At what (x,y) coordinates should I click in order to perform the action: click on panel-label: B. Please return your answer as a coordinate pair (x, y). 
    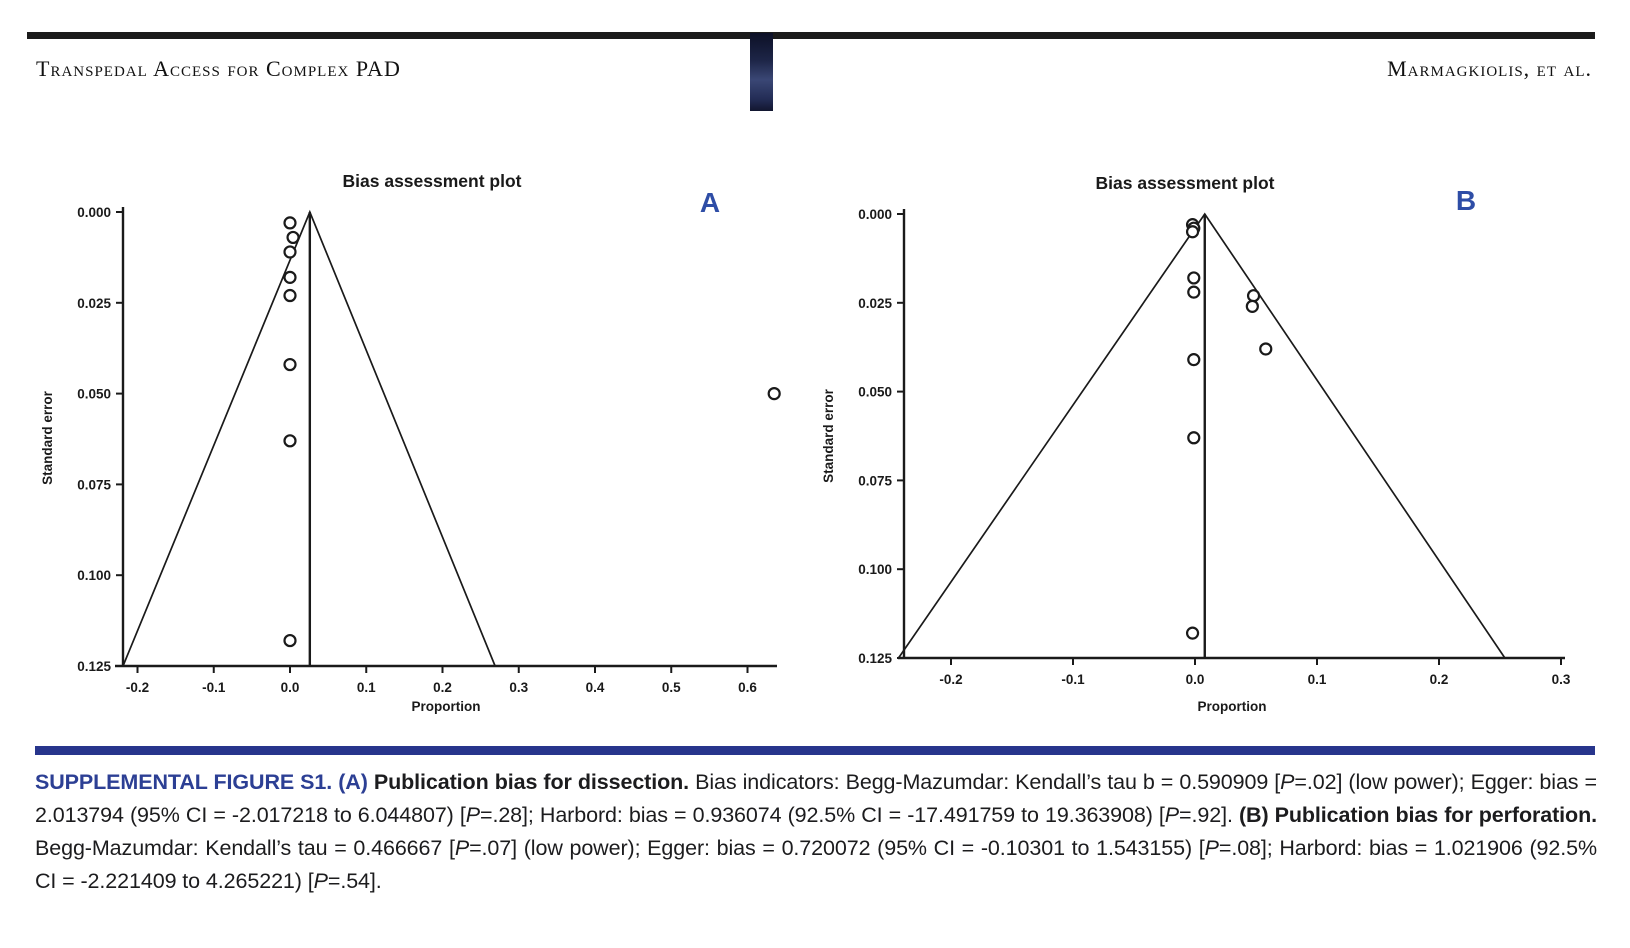
    Looking at the image, I should click on (1466, 200).